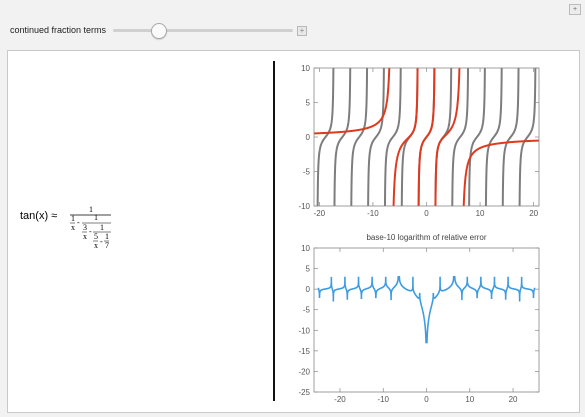  What do you see at coordinates (58, 30) in the screenshot?
I see `slider-label: continued fraction terms` at bounding box center [58, 30].